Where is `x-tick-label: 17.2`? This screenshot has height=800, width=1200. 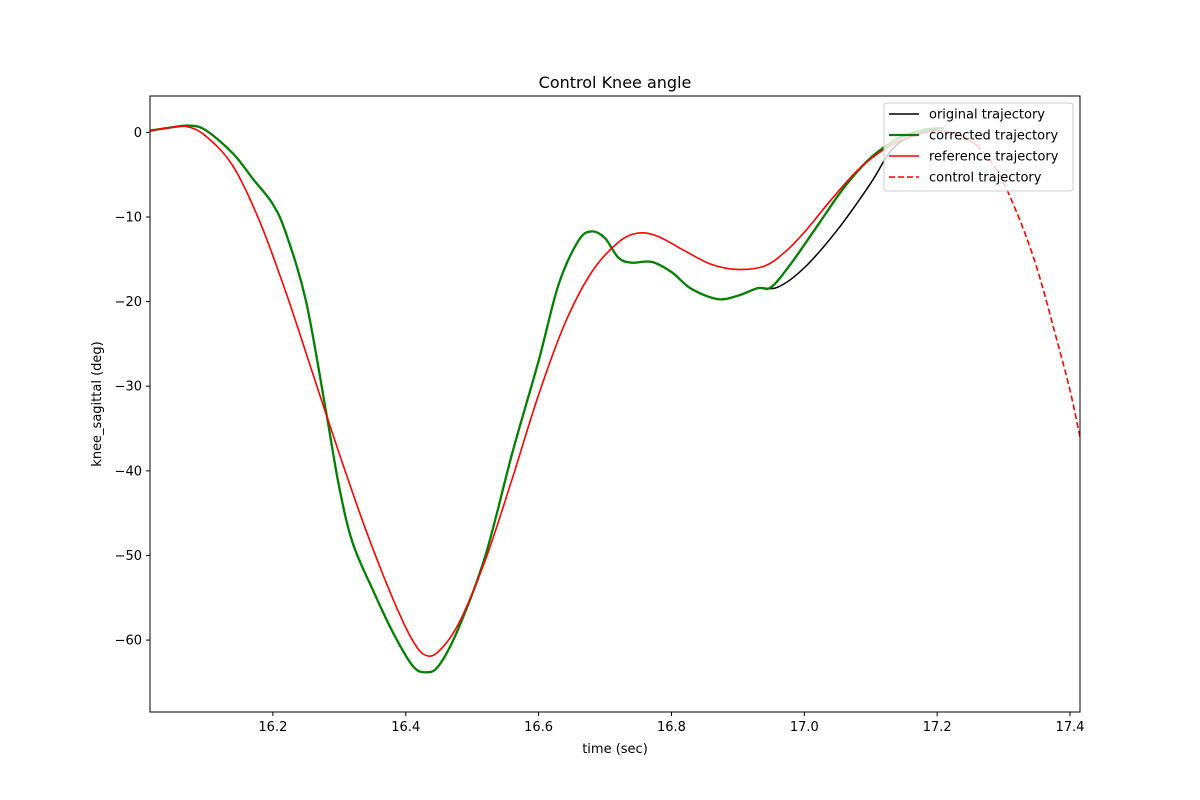
x-tick-label: 17.2 is located at coordinates (937, 727).